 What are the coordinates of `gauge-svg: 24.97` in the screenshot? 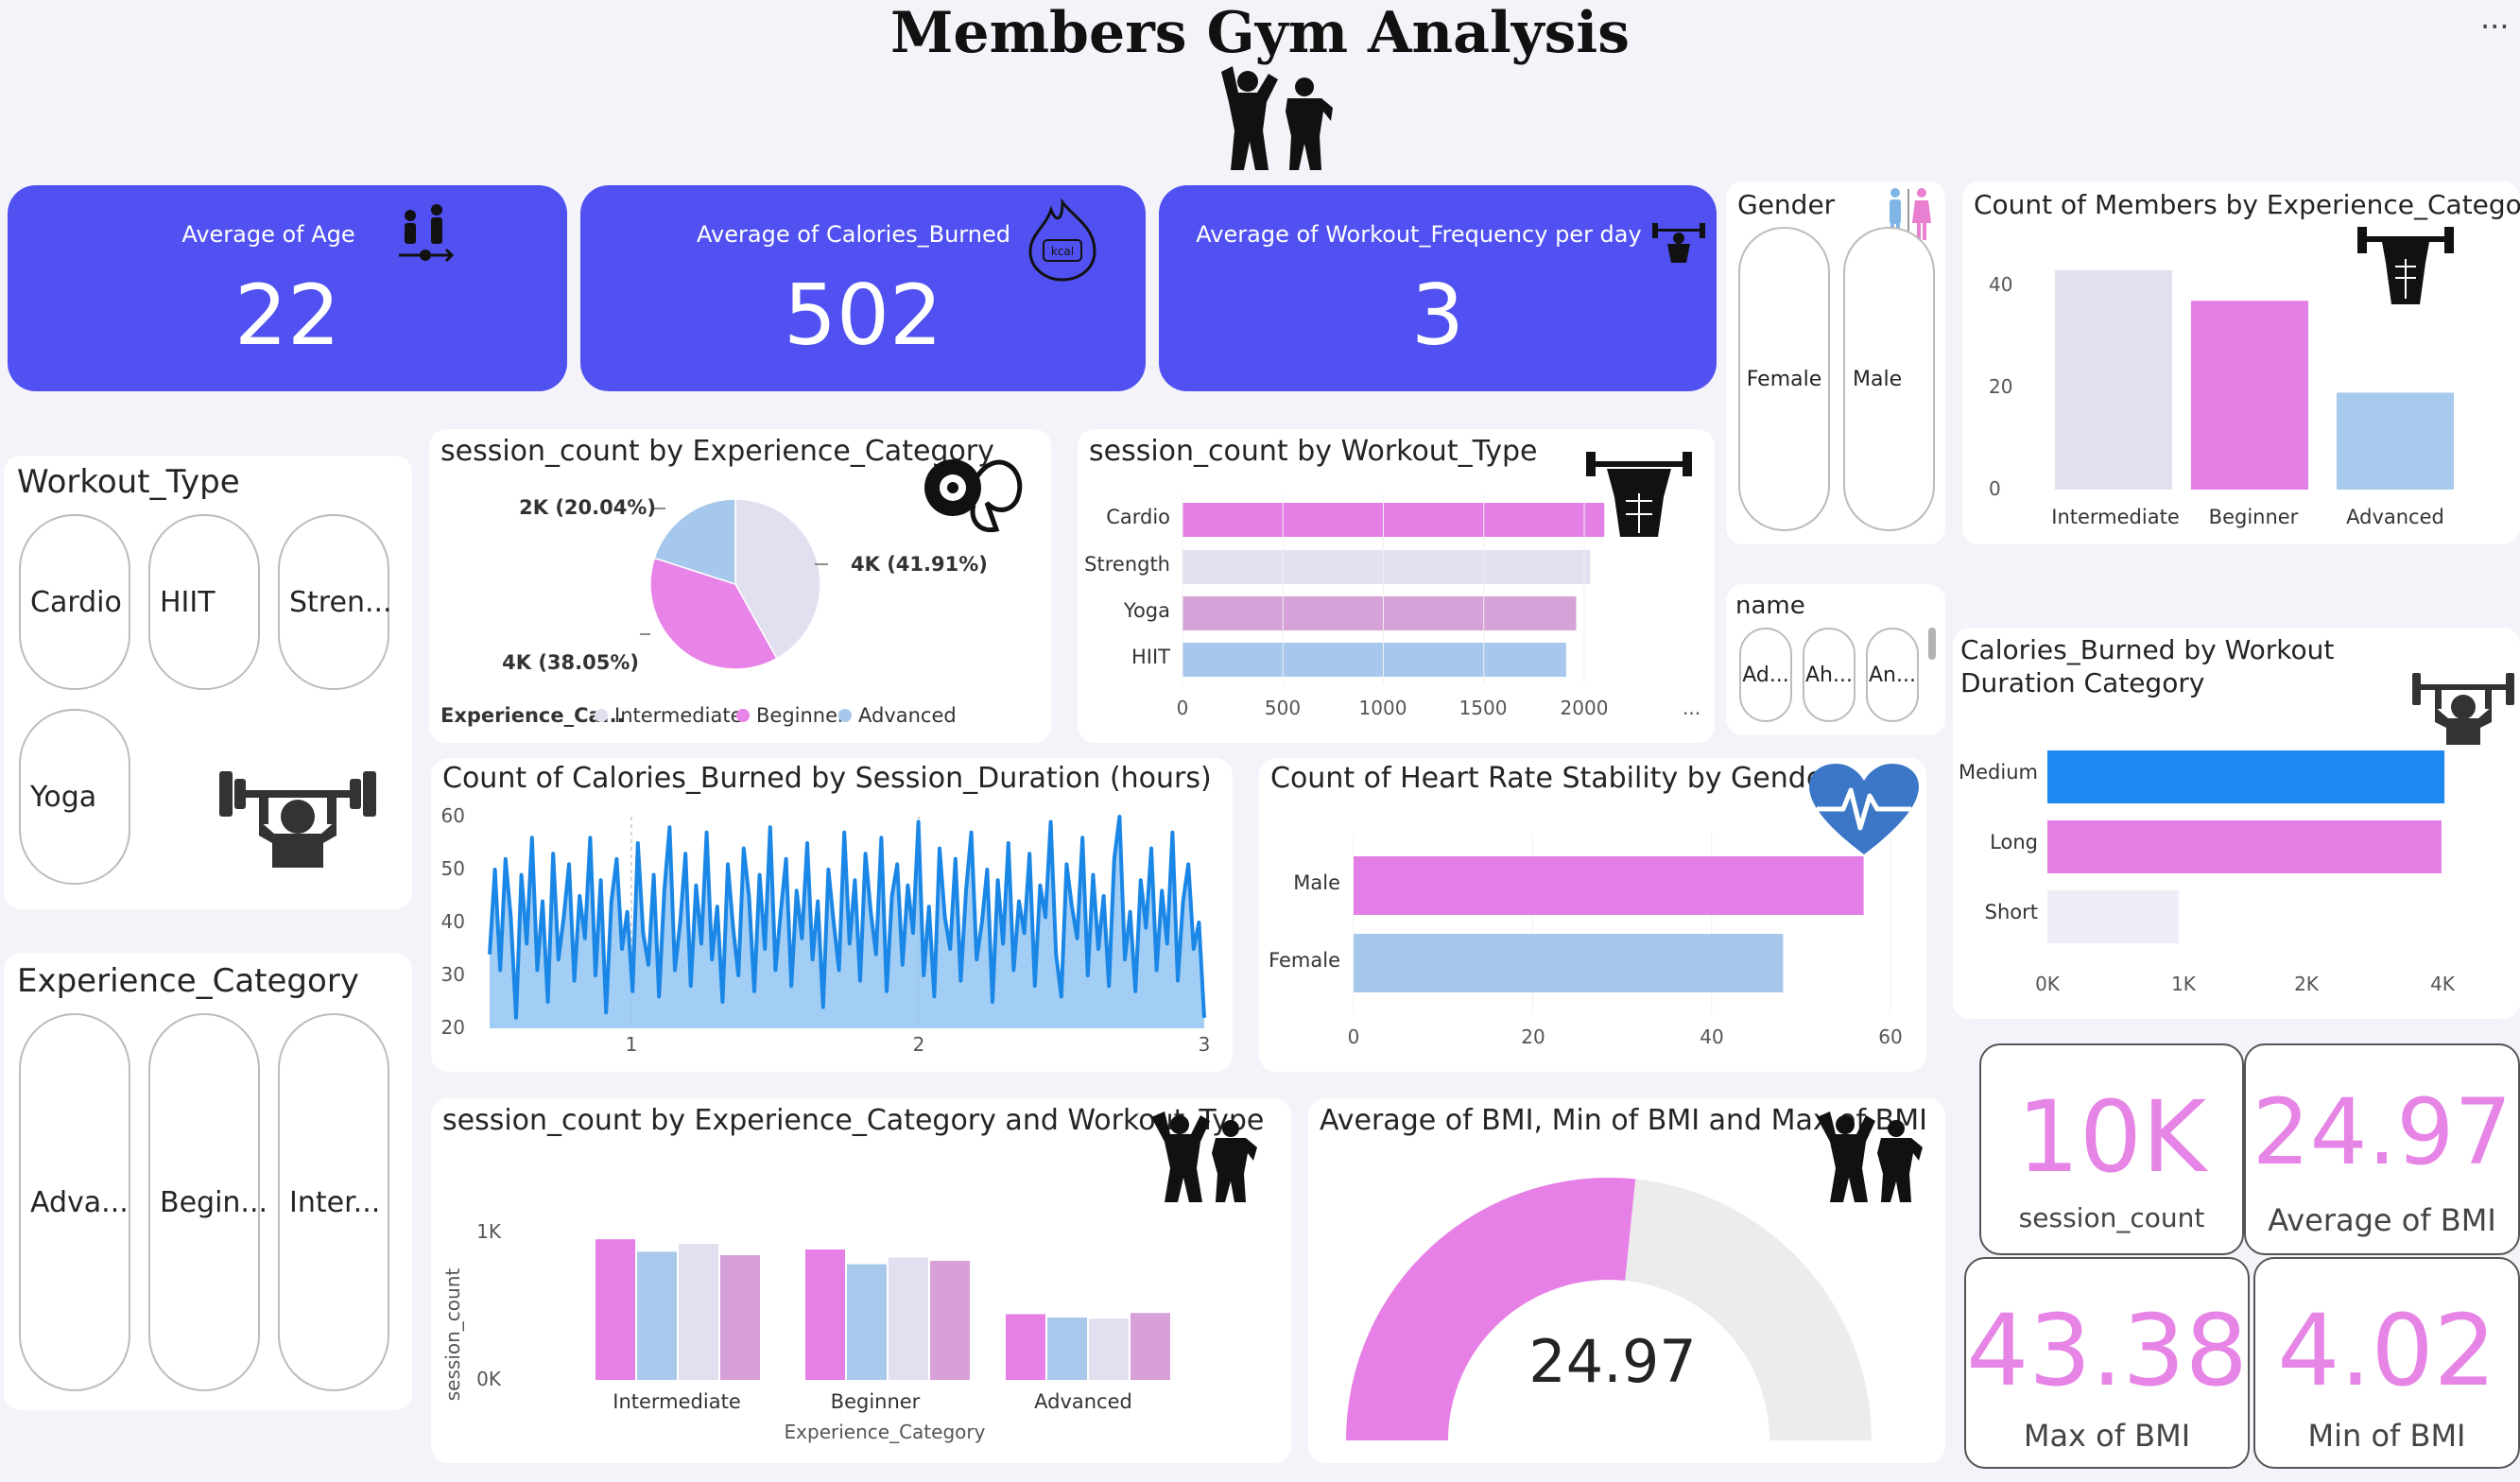 It's located at (1609, 1309).